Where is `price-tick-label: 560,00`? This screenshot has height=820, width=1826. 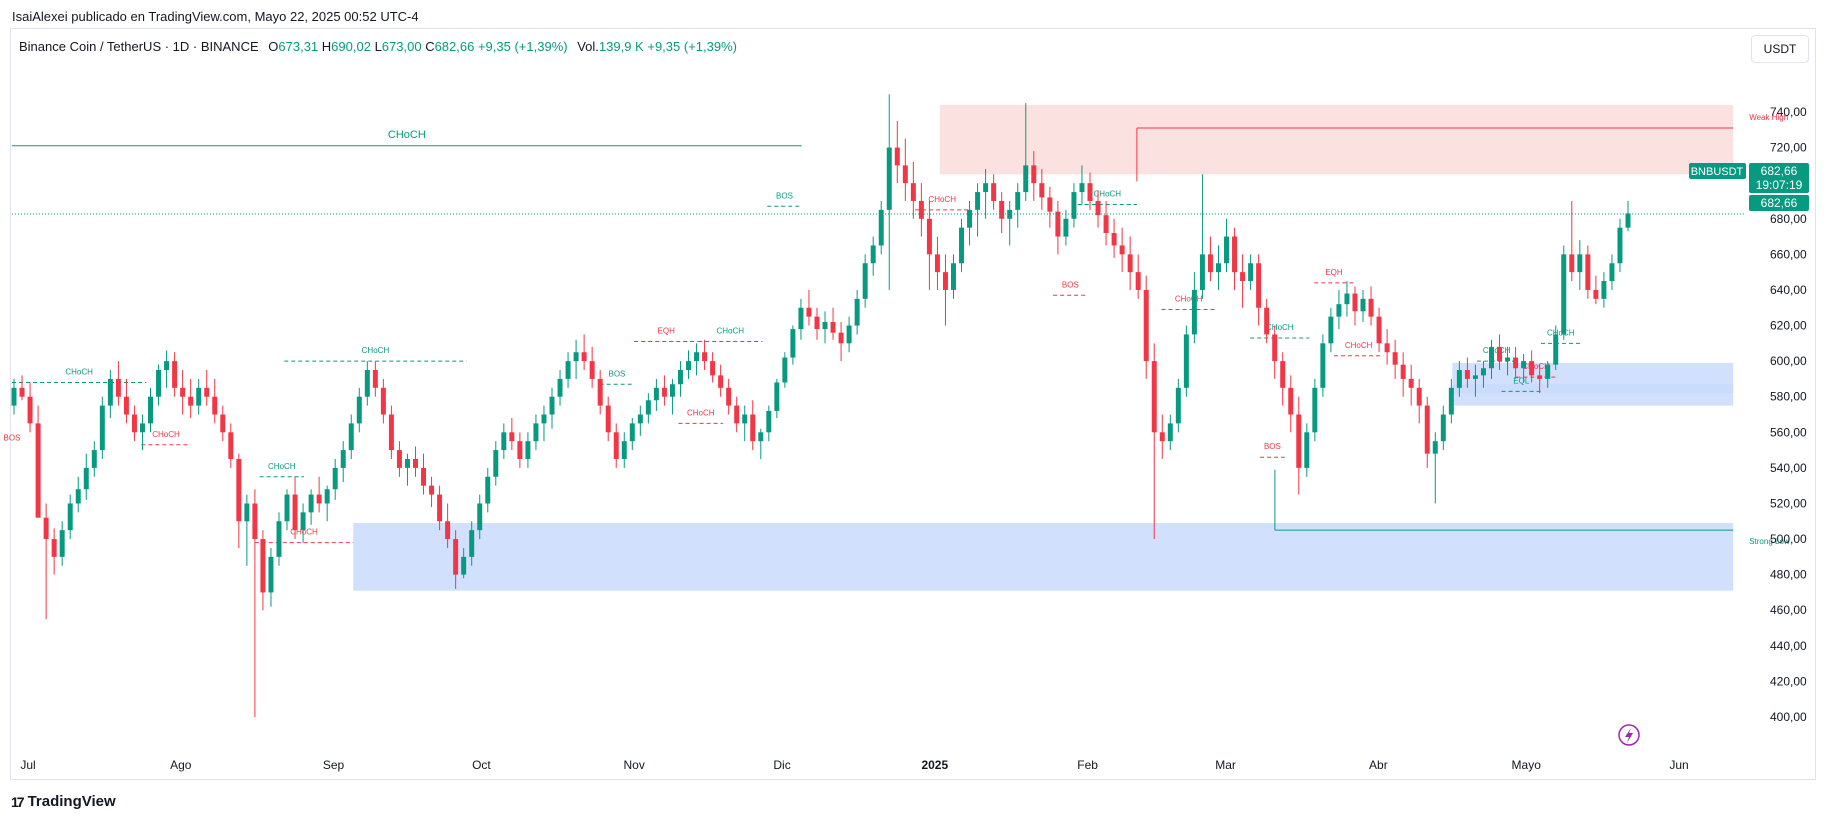
price-tick-label: 560,00 is located at coordinates (1788, 432).